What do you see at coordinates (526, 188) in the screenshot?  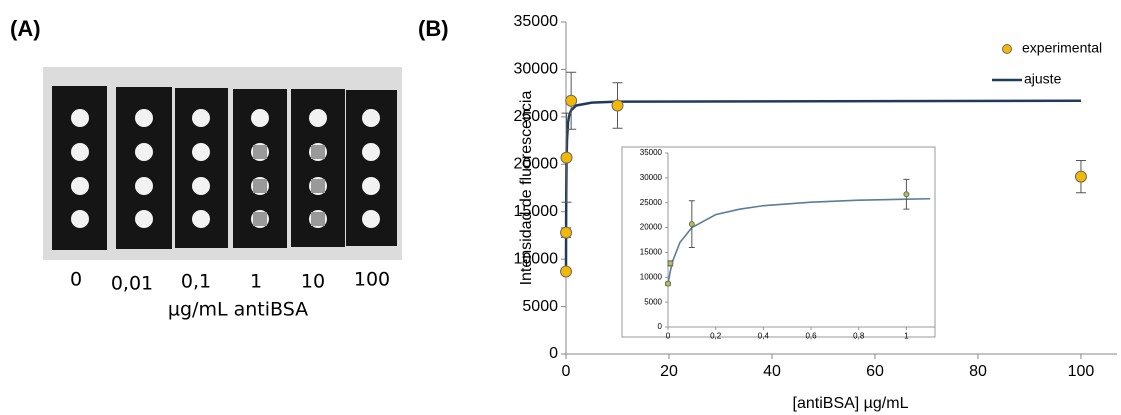 I see `y-axis-label: Intensidad de fluorescencia` at bounding box center [526, 188].